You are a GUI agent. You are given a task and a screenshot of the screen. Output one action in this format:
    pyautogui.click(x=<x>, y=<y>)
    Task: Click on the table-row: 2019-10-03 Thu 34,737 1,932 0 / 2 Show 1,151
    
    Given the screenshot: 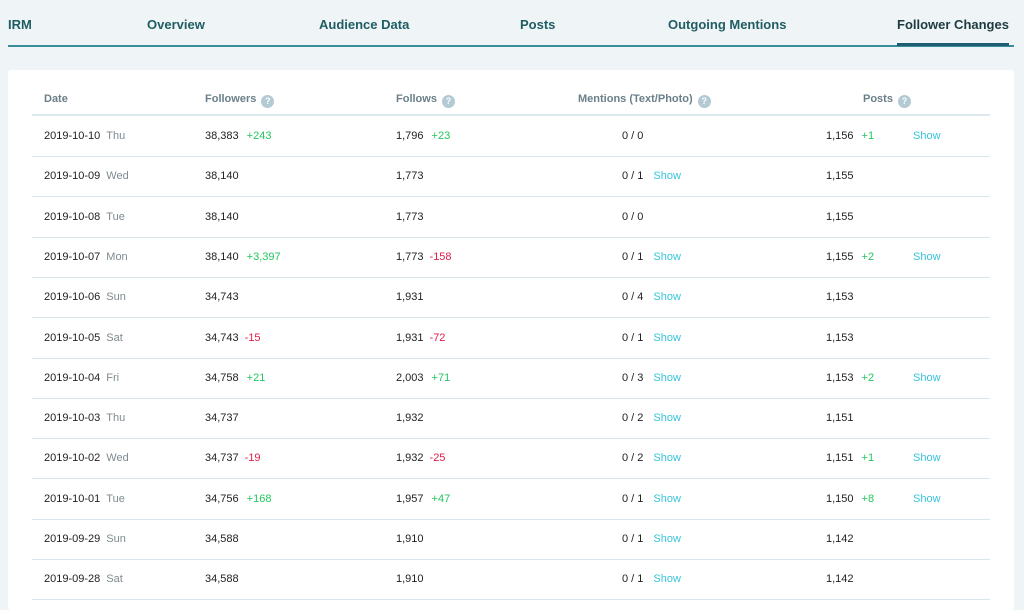 What is the action you would take?
    pyautogui.click(x=511, y=419)
    